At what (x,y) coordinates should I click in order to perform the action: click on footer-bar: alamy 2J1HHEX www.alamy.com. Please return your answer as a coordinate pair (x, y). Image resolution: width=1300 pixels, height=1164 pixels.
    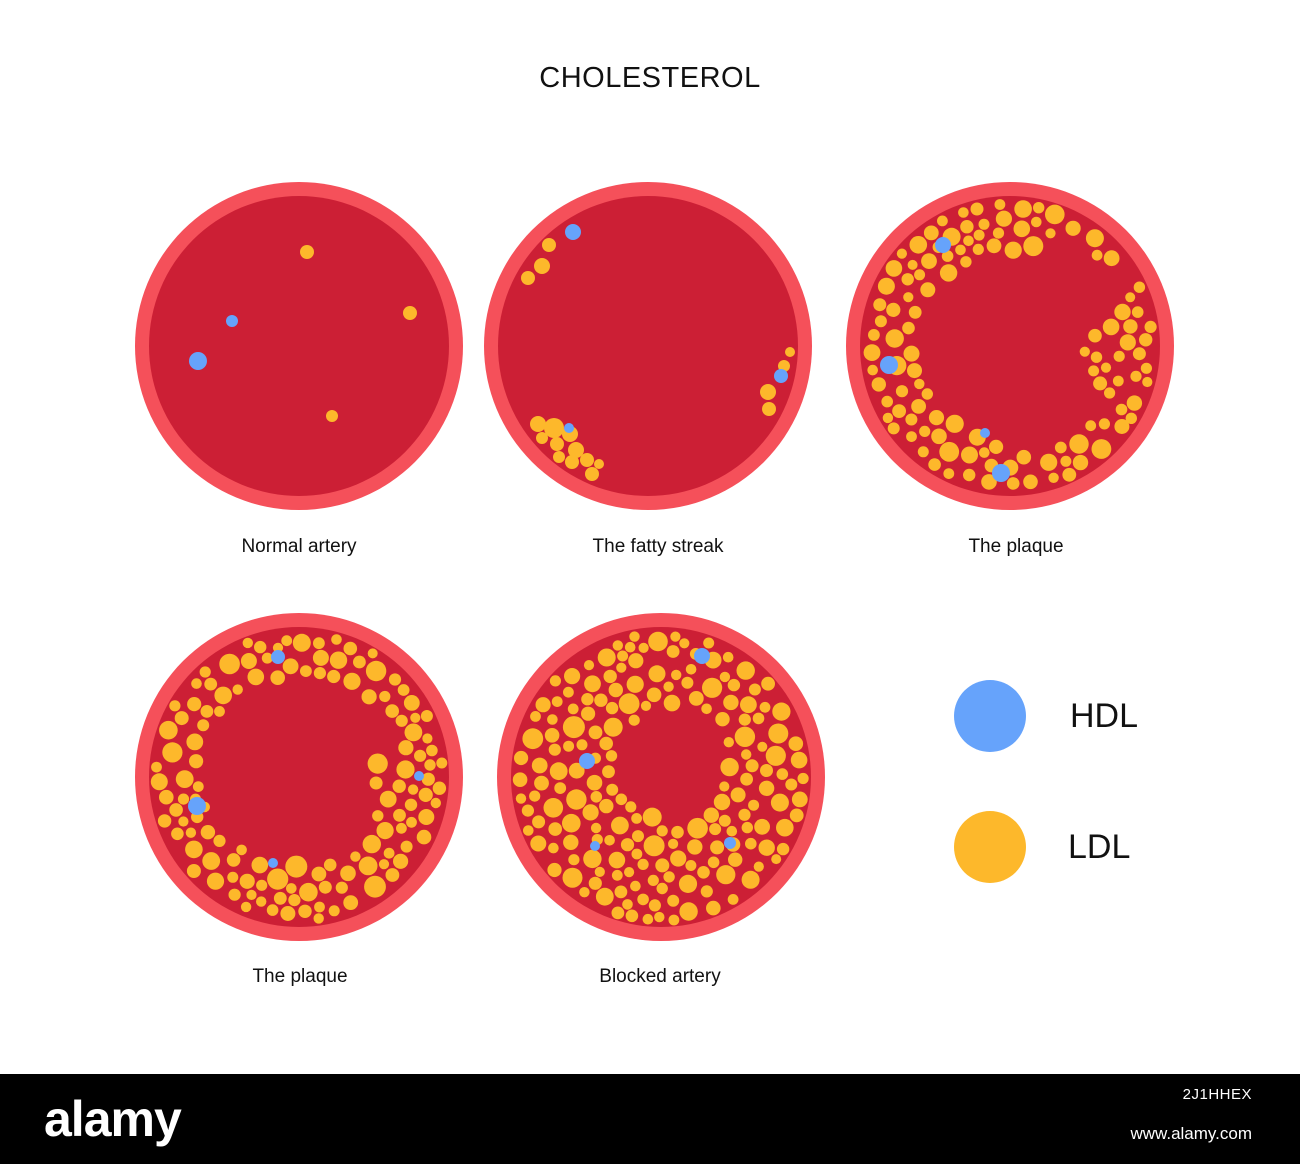
    Looking at the image, I should click on (650, 1119).